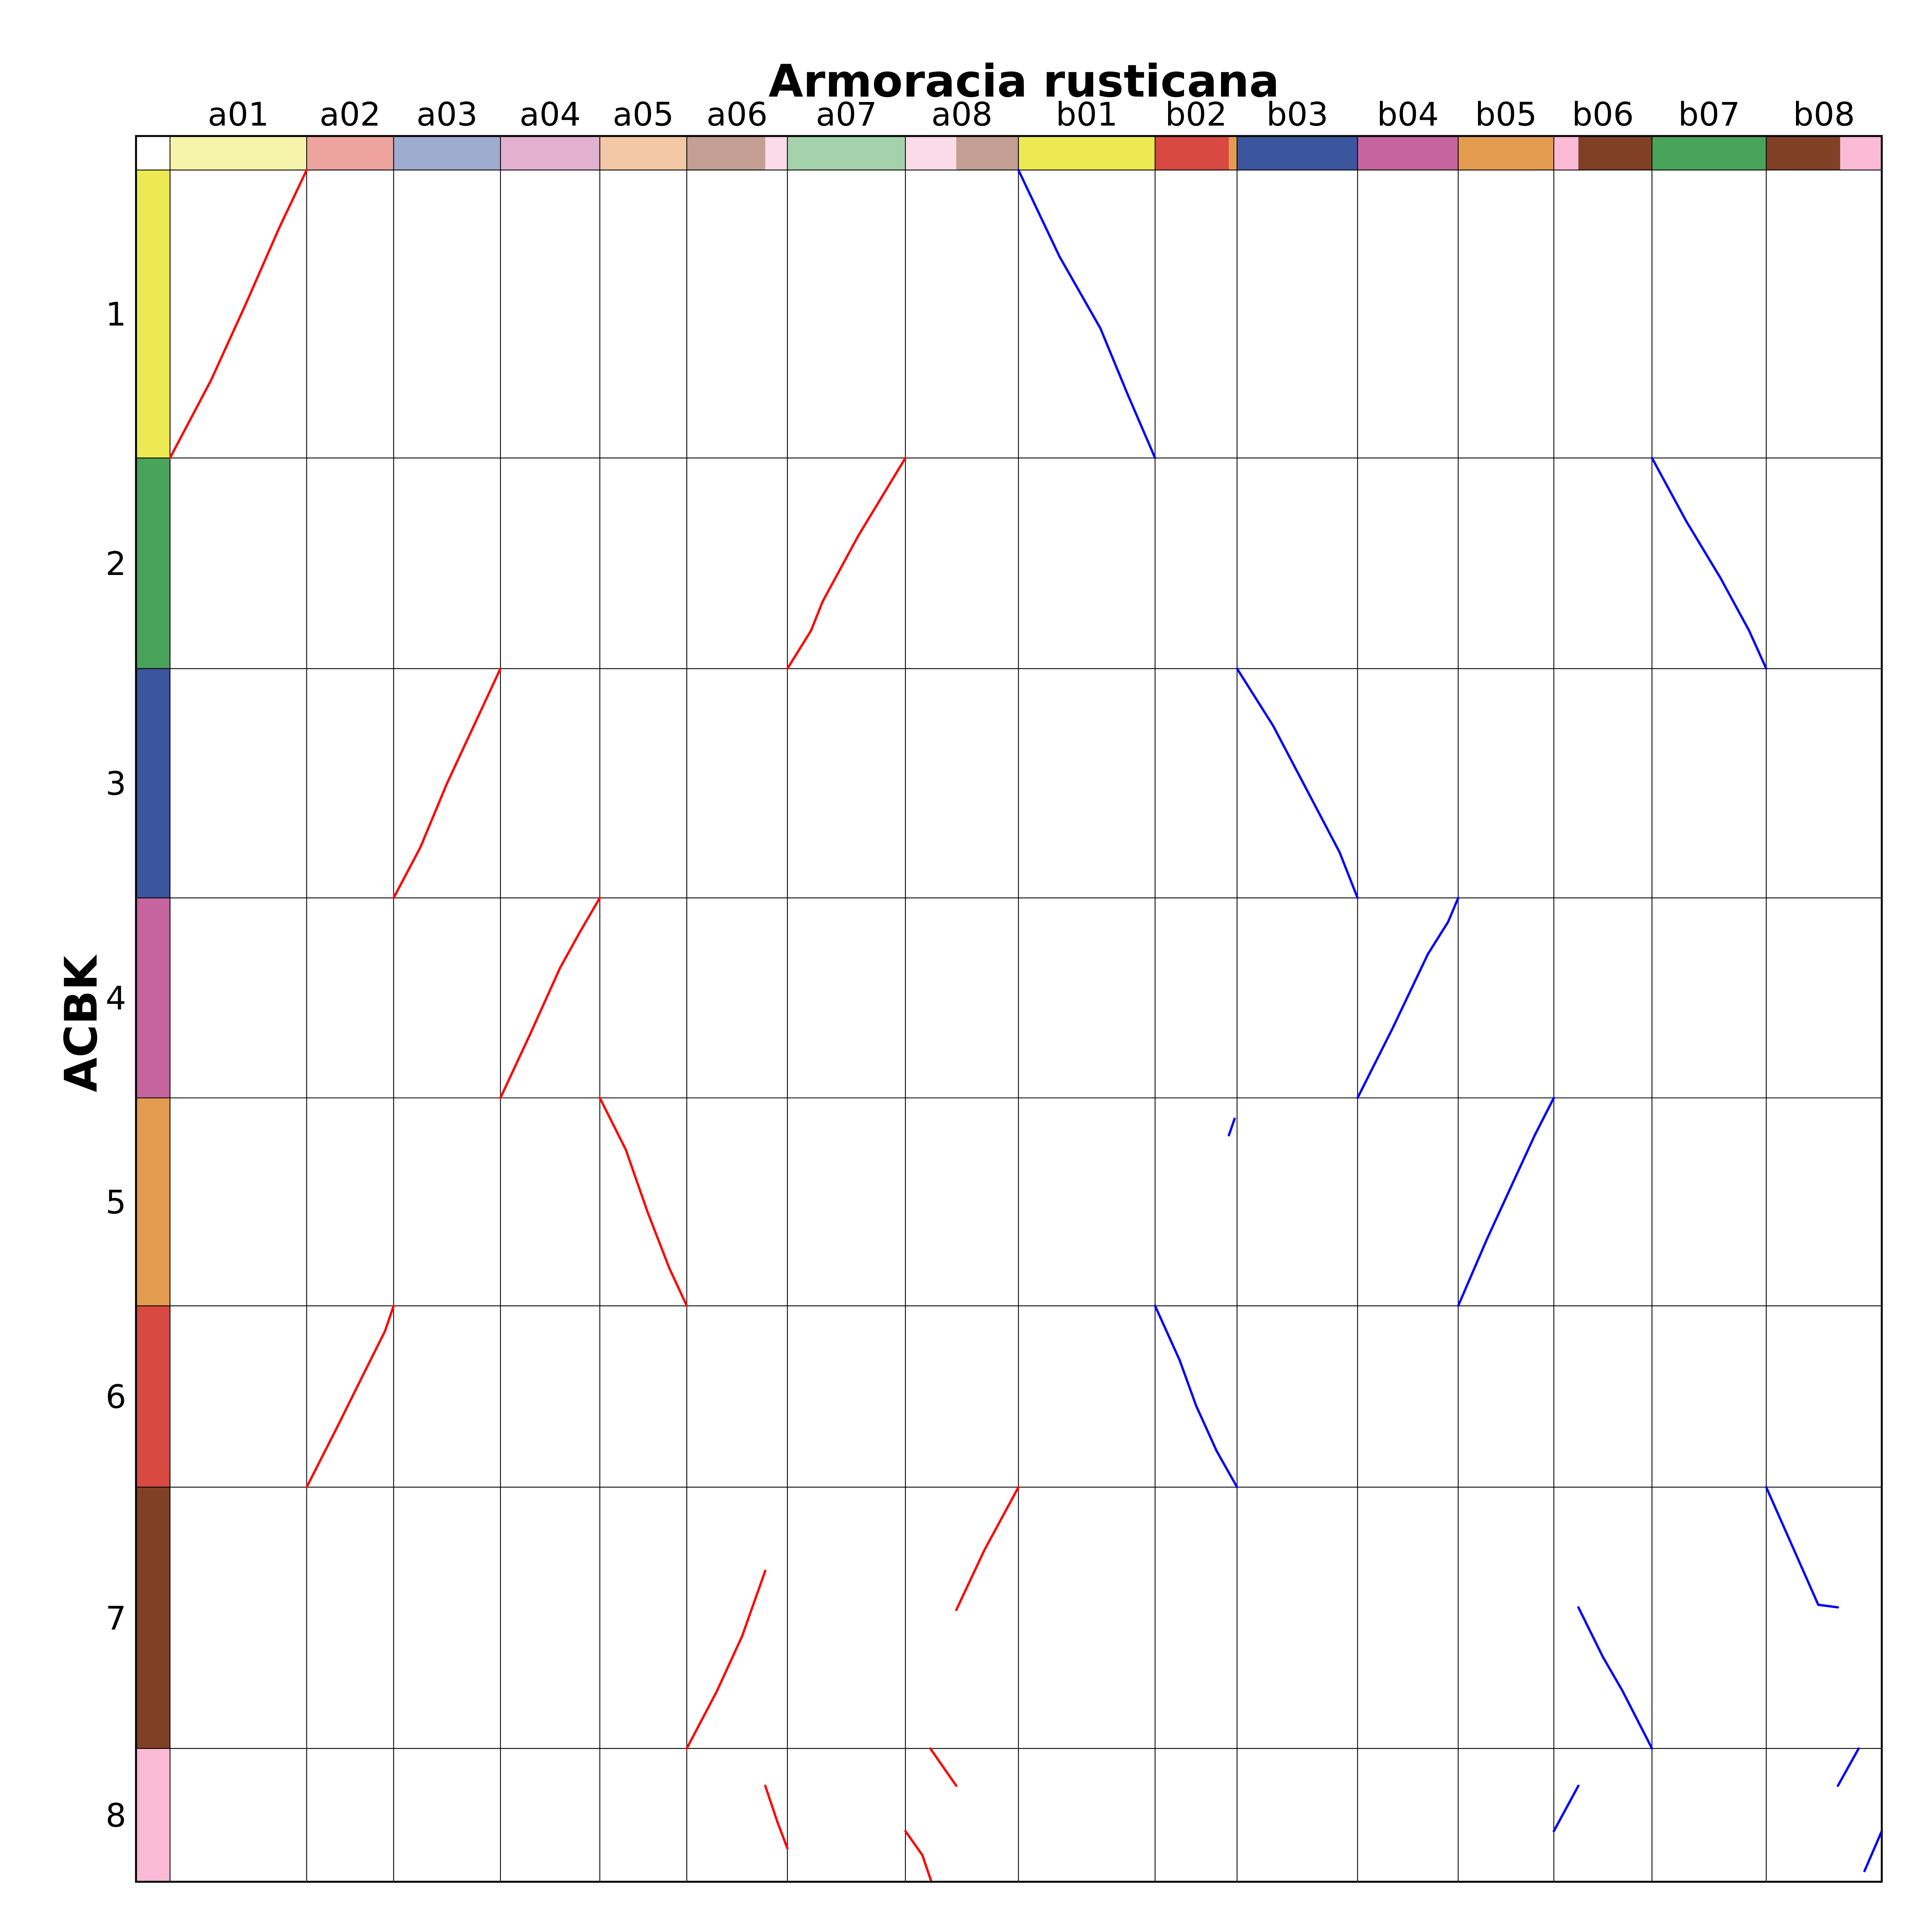  What do you see at coordinates (239, 114) in the screenshot?
I see `x-chromosome-label-a01: a01` at bounding box center [239, 114].